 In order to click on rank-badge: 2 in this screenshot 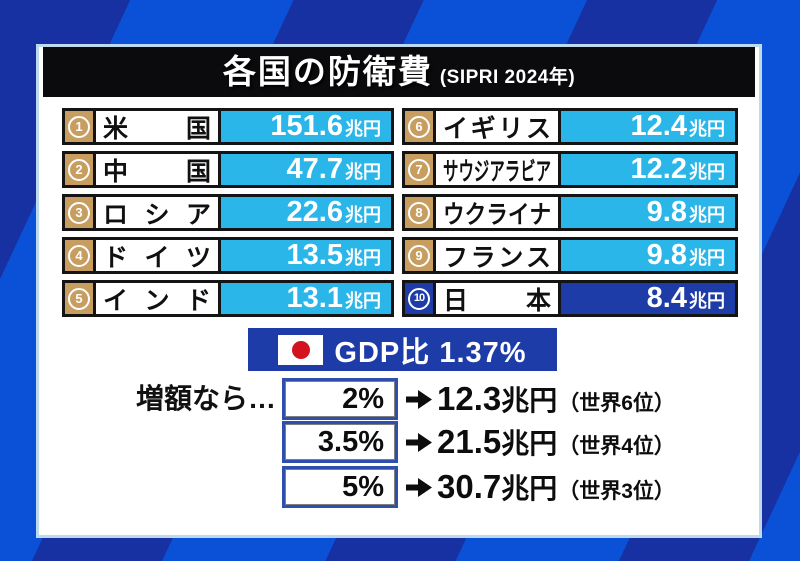, I will do `click(79, 169)`.